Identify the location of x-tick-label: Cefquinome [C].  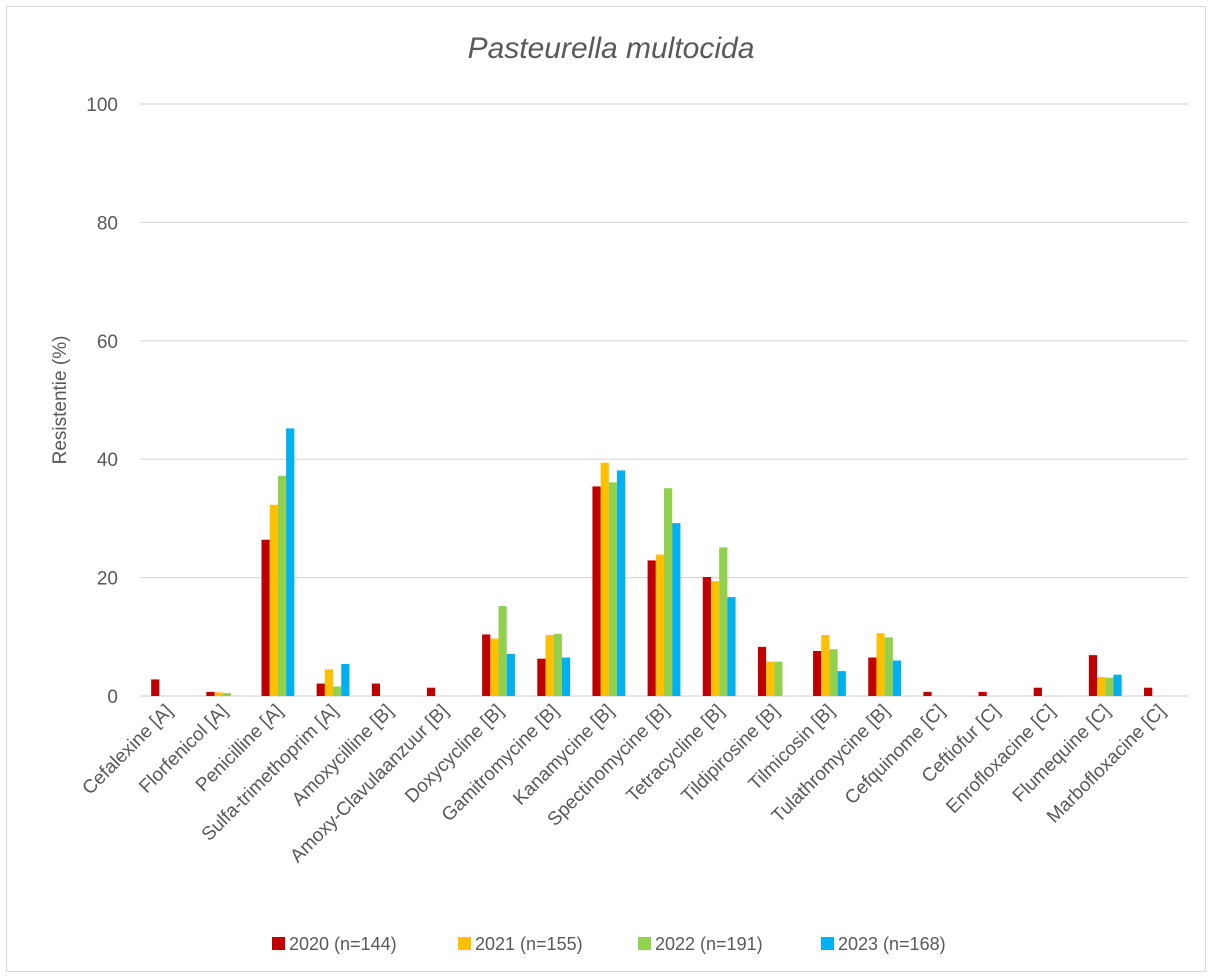
(895, 755).